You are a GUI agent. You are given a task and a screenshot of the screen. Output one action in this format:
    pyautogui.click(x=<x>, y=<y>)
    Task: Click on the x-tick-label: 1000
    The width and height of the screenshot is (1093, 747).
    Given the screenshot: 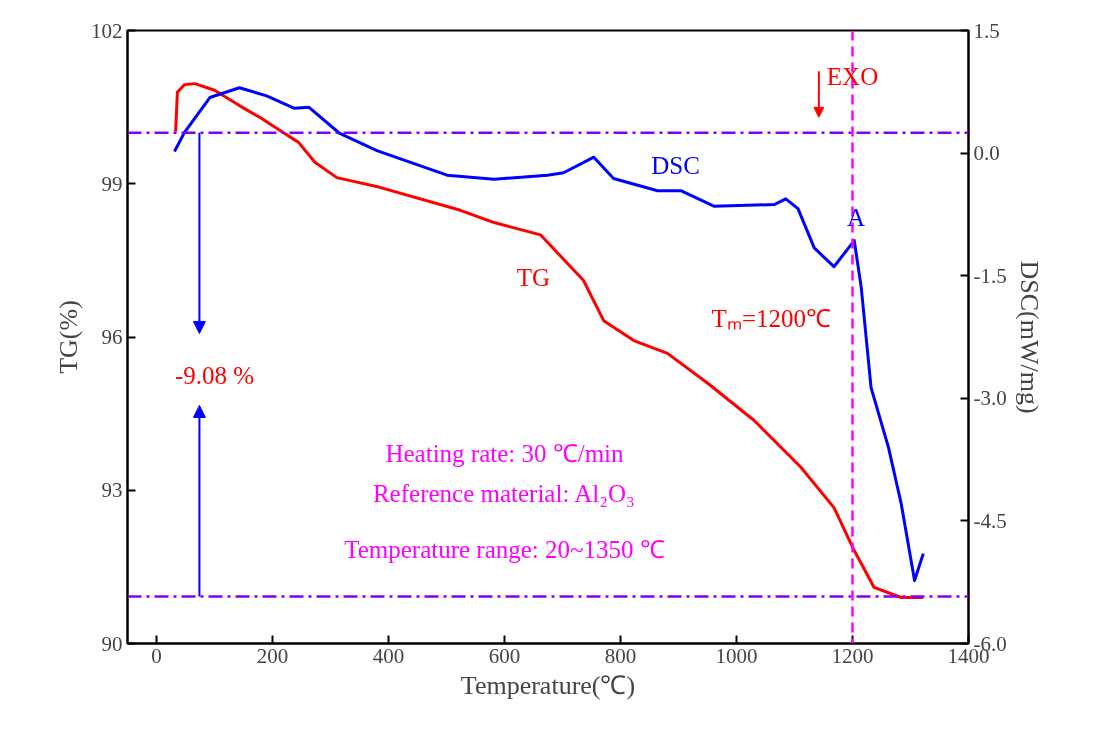 What is the action you would take?
    pyautogui.click(x=736, y=655)
    